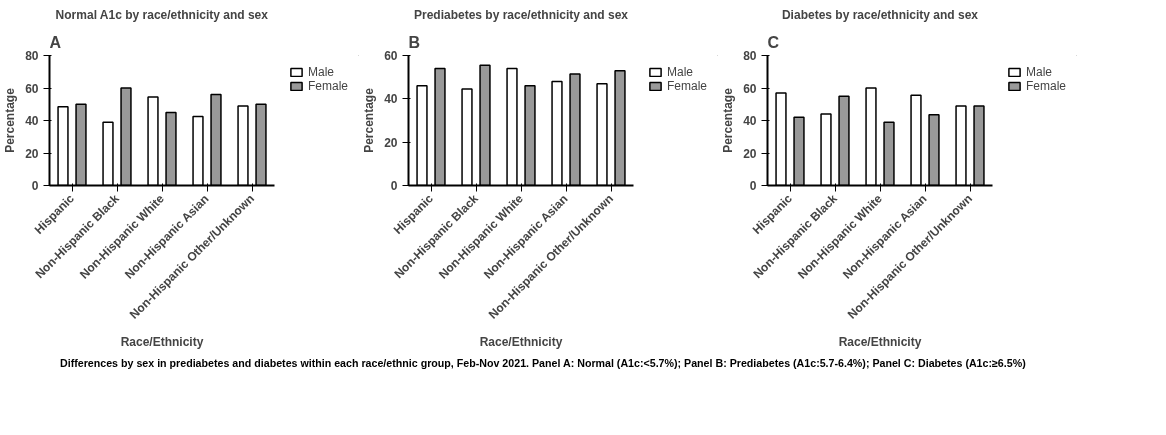 Image resolution: width=1166 pixels, height=435 pixels. Describe the element at coordinates (880, 14) in the screenshot. I see `chart-title: Diabetes by race/ethnicity and sex` at that location.